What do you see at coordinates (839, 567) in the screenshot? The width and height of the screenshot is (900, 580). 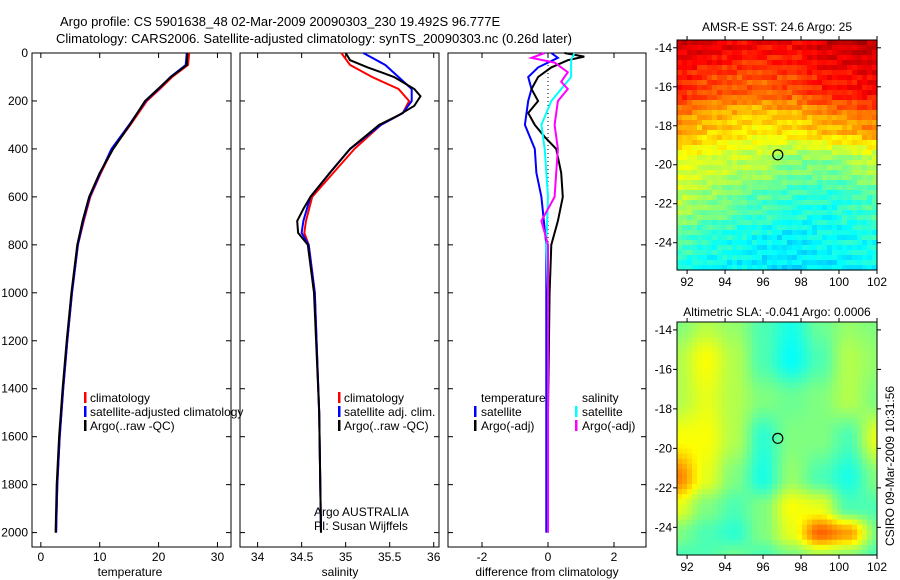 I see `x-tick-label: 100` at bounding box center [839, 567].